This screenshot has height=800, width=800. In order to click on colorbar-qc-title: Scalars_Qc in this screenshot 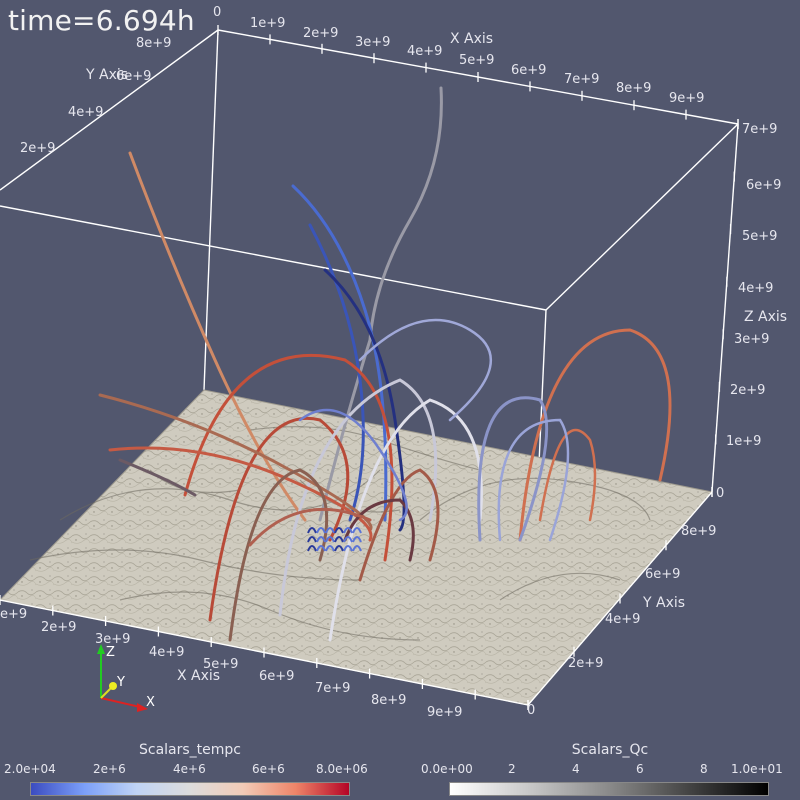, I will do `click(610, 750)`.